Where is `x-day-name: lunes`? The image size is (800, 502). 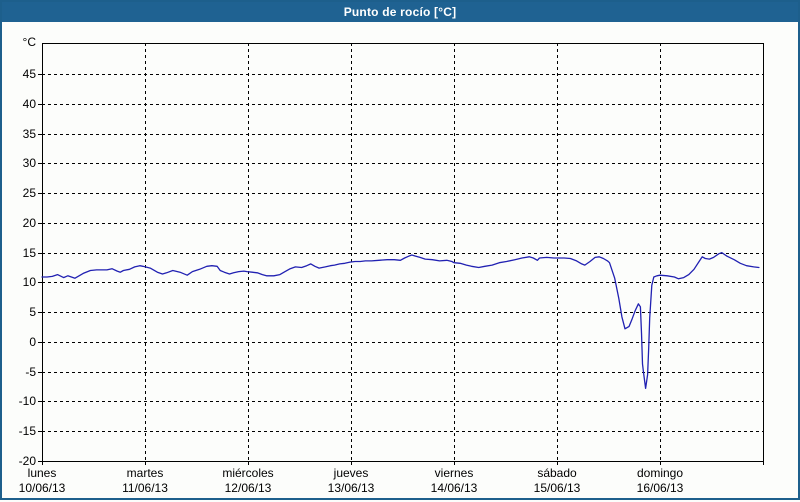 x-day-name: lunes is located at coordinates (42, 473).